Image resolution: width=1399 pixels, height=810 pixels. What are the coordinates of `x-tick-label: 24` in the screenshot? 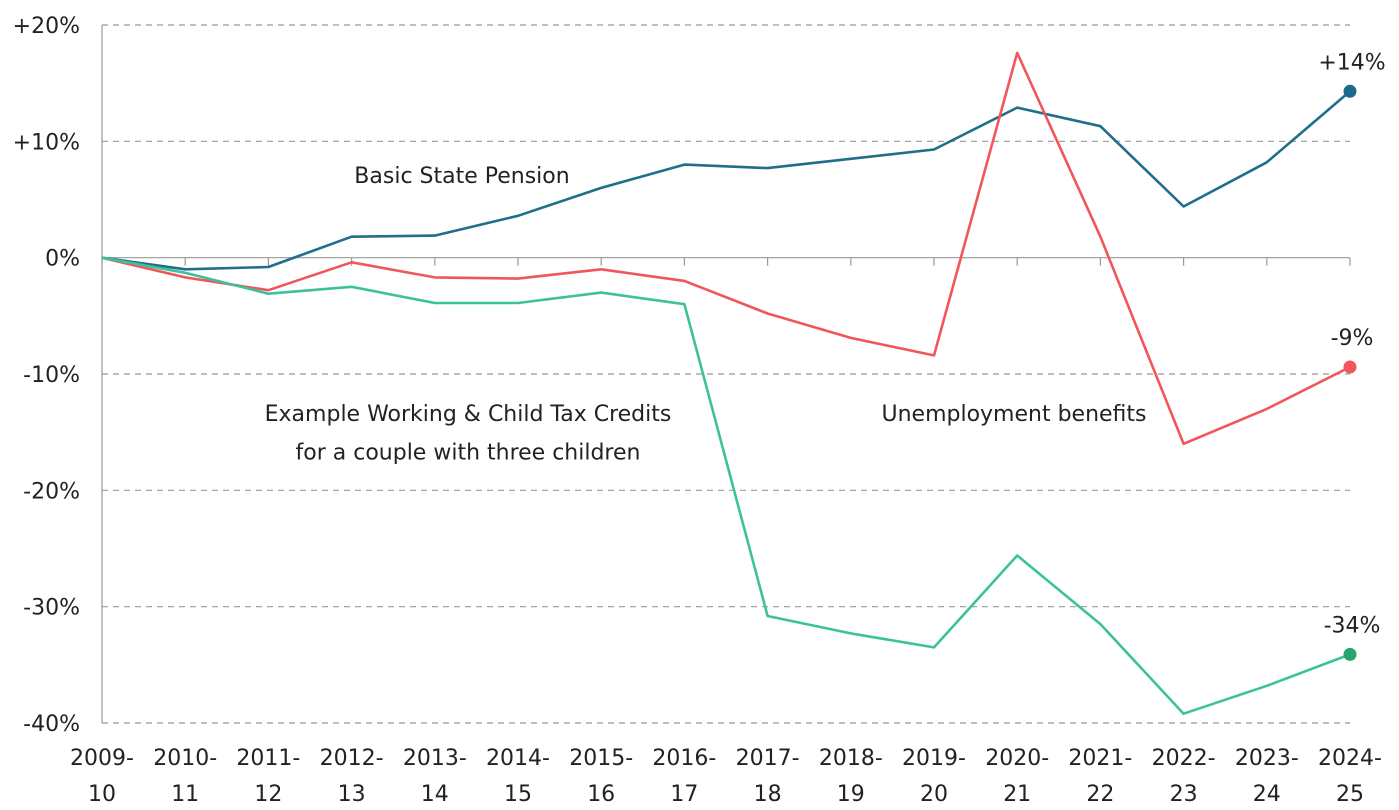 It's located at (1267, 794).